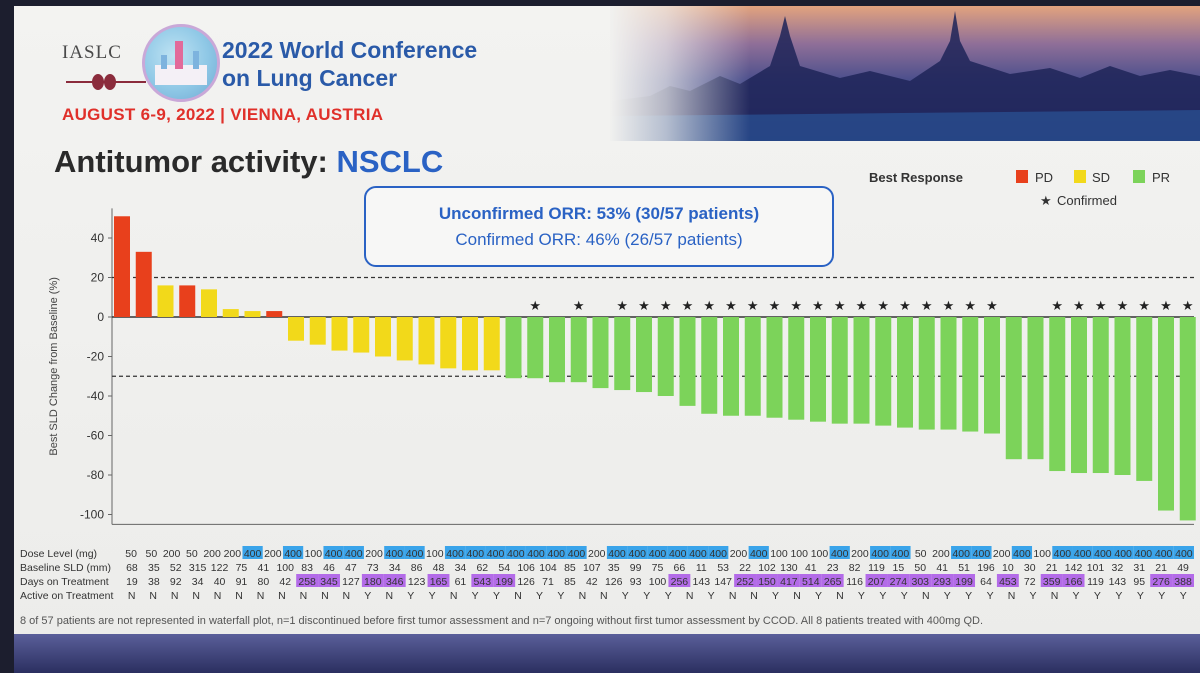 This screenshot has height=673, width=1200. Describe the element at coordinates (723, 568) in the screenshot. I see `table-cell: 53` at that location.